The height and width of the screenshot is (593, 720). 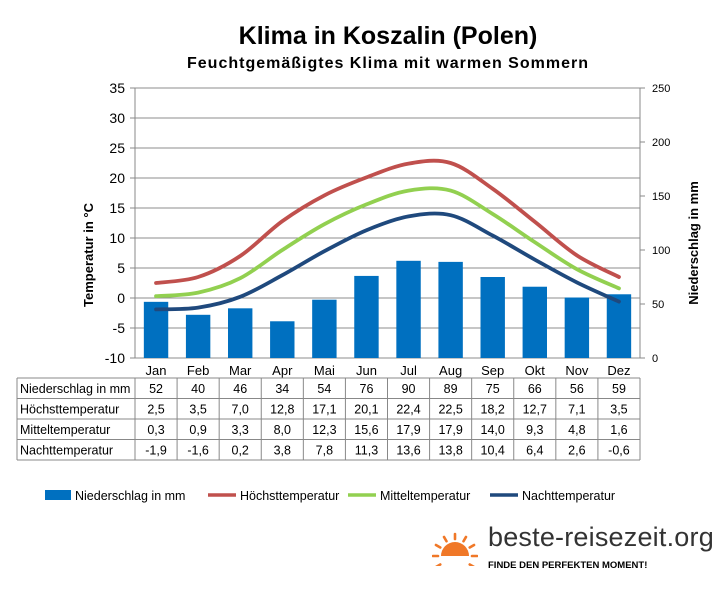 I want to click on table-cell: 3,8, so click(x=282, y=451).